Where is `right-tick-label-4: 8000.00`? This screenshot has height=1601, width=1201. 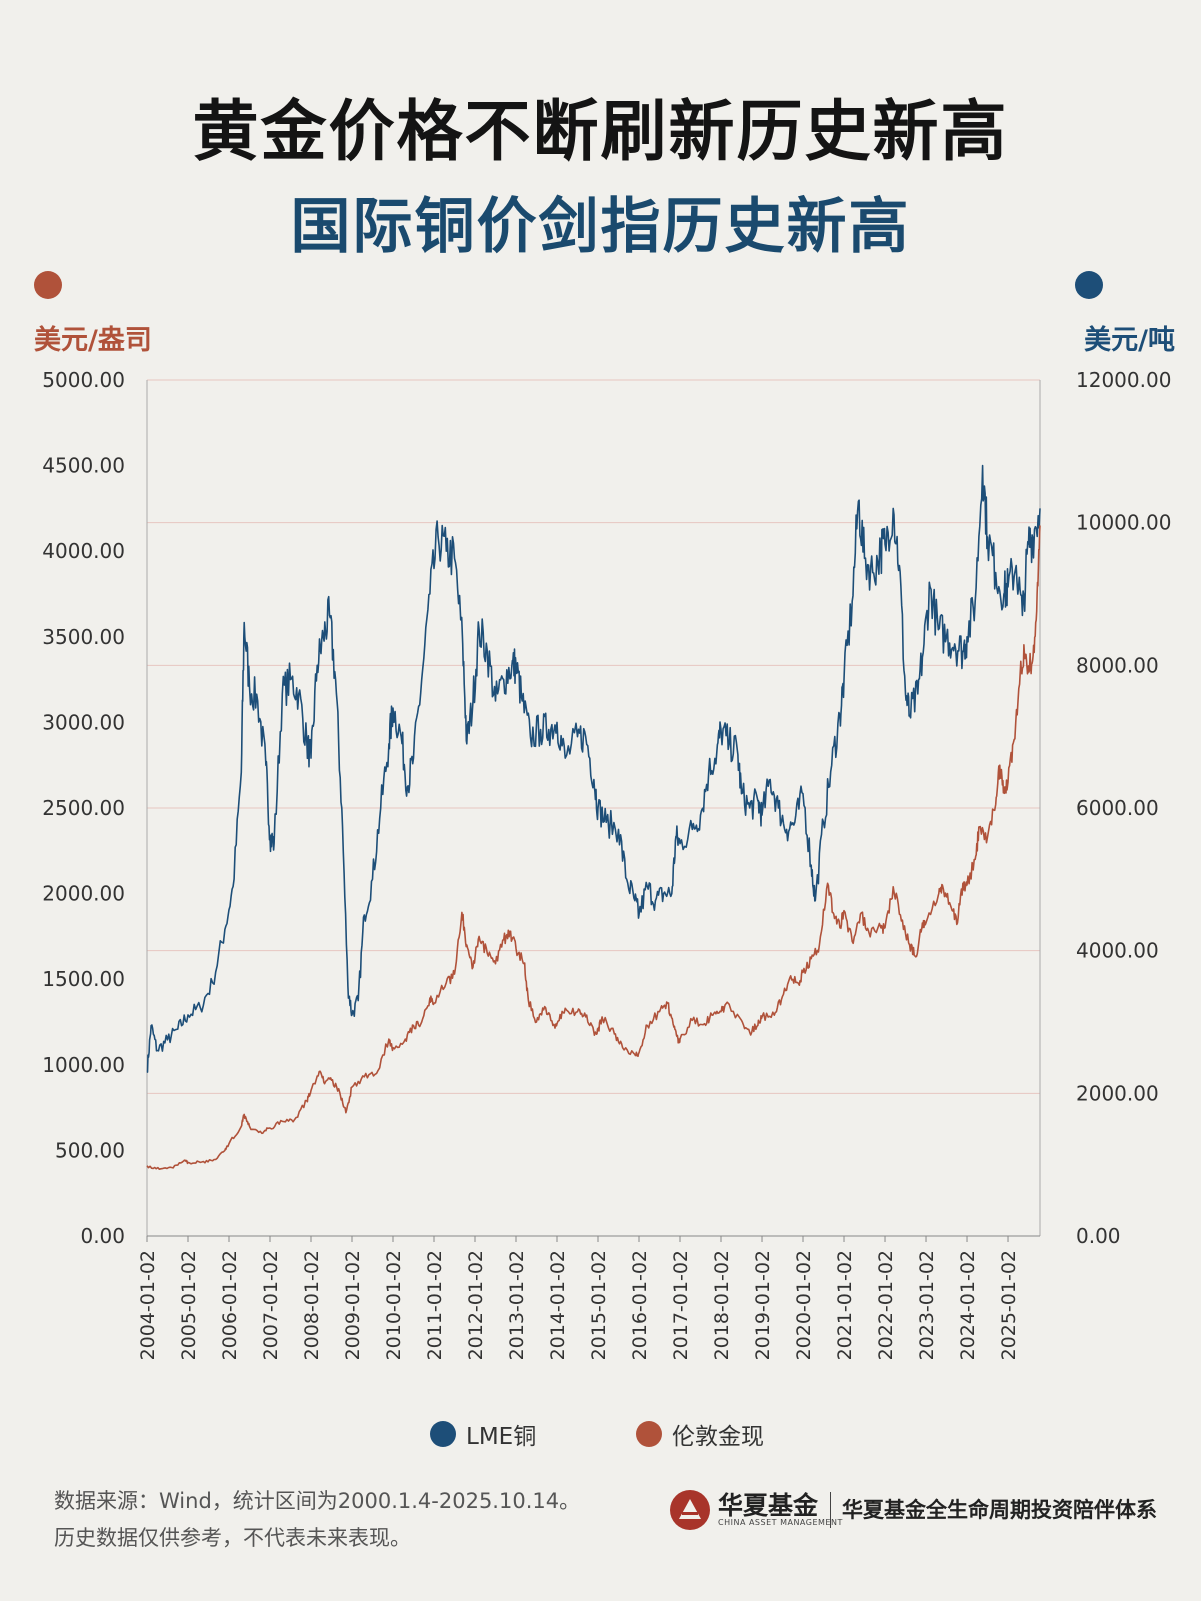 right-tick-label-4: 8000.00 is located at coordinates (1117, 665).